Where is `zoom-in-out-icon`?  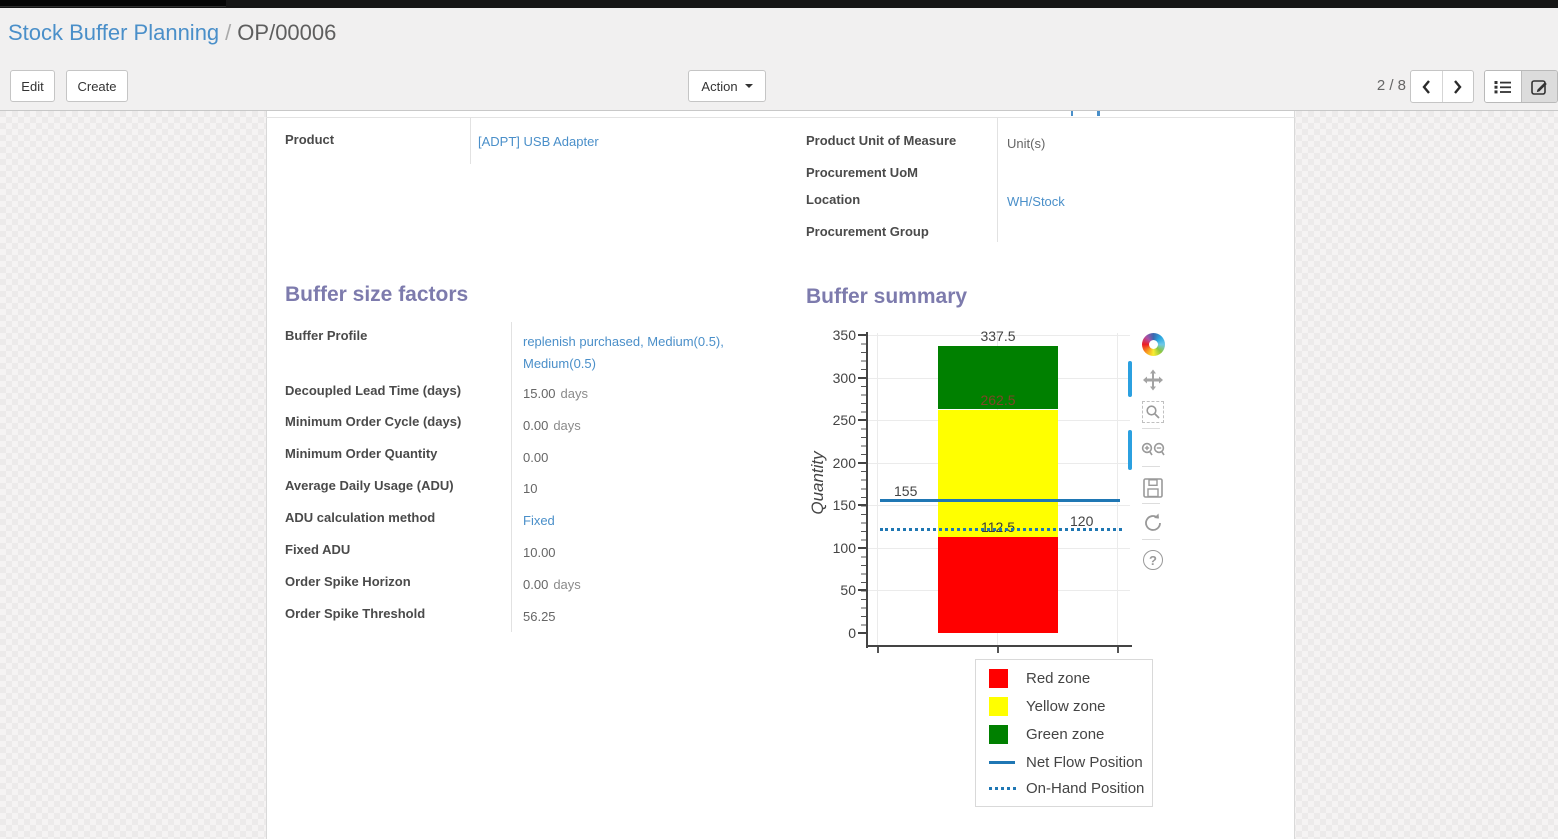 zoom-in-out-icon is located at coordinates (1153, 450).